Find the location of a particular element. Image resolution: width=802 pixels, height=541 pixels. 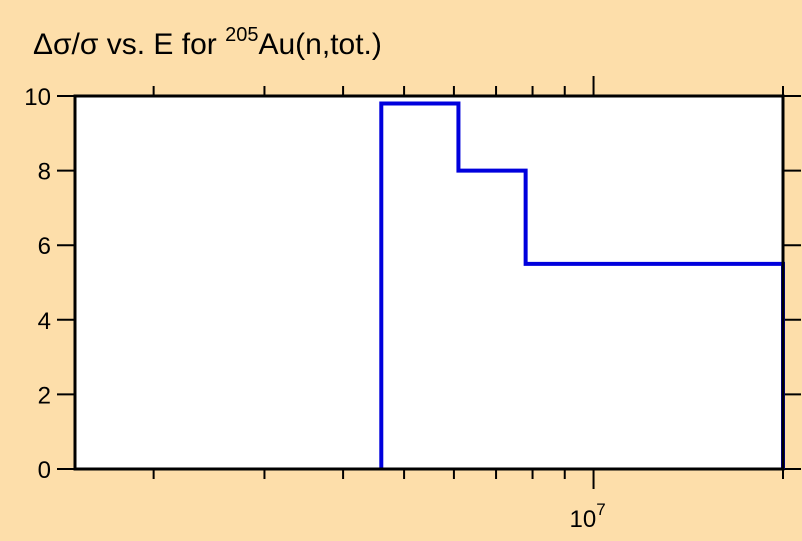

y-tick-label: 10 is located at coordinates (37, 97).